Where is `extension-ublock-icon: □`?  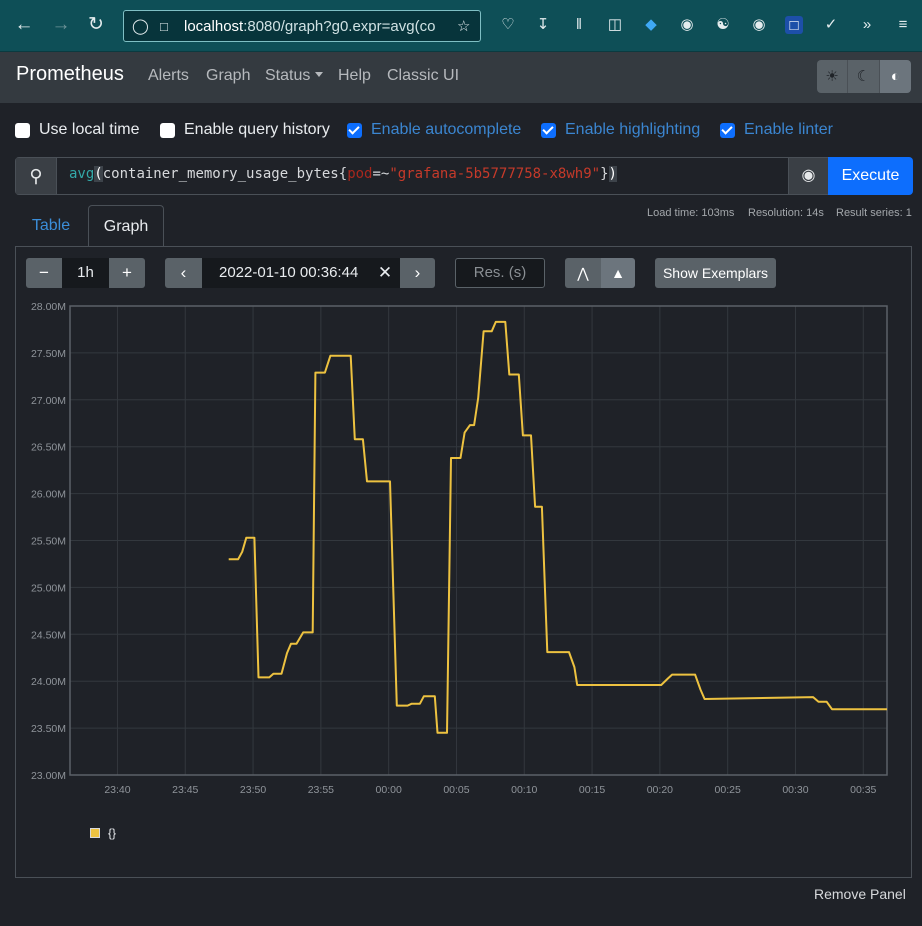
extension-ublock-icon: □ is located at coordinates (794, 25).